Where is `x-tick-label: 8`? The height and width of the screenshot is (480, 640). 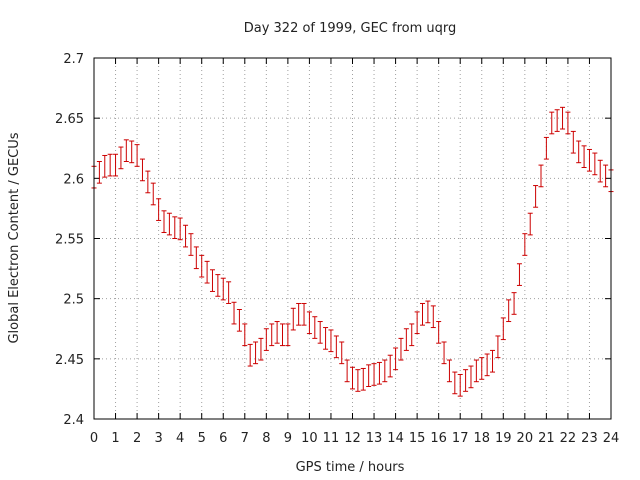 x-tick-label: 8 is located at coordinates (266, 438).